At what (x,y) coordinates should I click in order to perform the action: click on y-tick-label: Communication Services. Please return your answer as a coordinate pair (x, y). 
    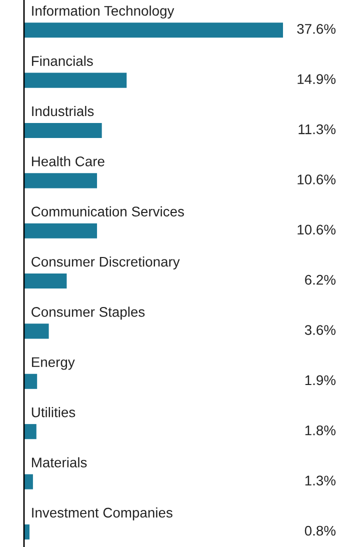
    Looking at the image, I should click on (108, 211).